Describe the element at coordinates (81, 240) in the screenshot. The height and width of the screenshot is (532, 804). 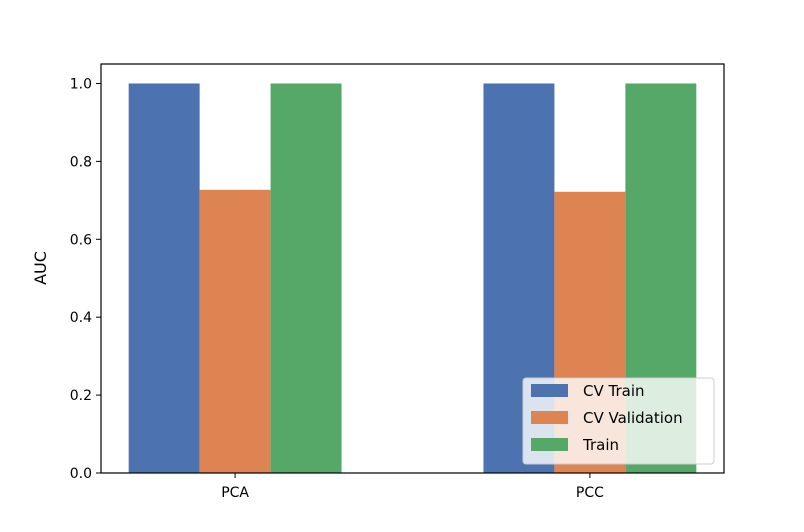
I see `y-tick-label: 0.6` at that location.